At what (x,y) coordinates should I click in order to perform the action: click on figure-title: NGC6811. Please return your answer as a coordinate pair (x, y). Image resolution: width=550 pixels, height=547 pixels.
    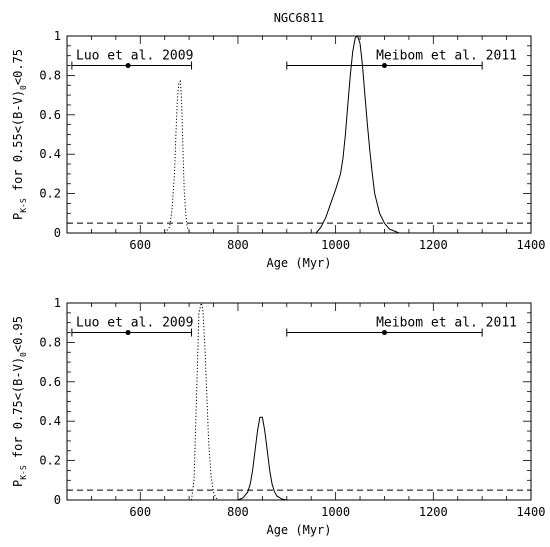
    Looking at the image, I should click on (299, 18).